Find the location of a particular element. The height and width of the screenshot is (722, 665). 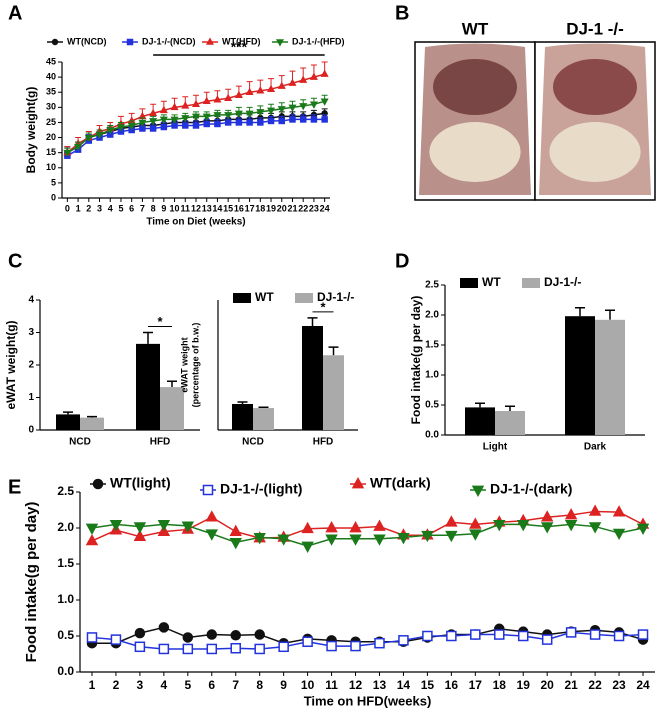

x-tick-label: 7 is located at coordinates (235, 685).